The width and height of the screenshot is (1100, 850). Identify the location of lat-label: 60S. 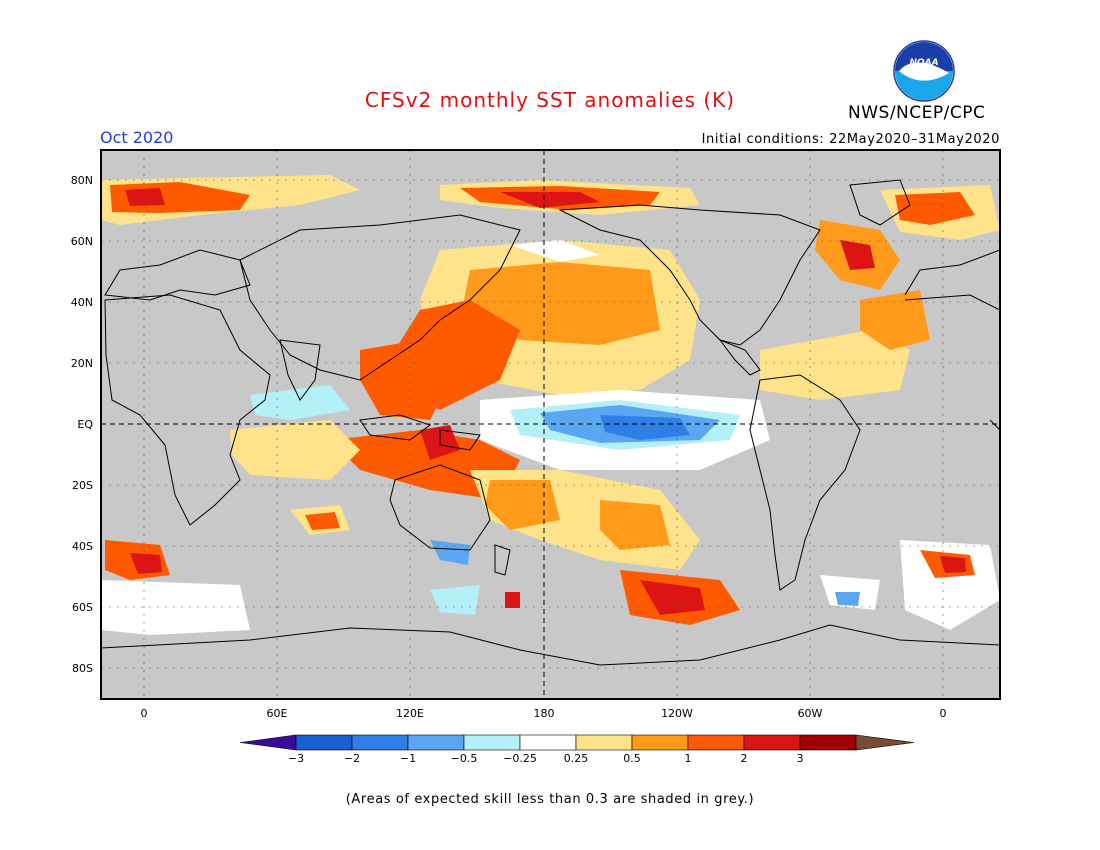
(82, 607).